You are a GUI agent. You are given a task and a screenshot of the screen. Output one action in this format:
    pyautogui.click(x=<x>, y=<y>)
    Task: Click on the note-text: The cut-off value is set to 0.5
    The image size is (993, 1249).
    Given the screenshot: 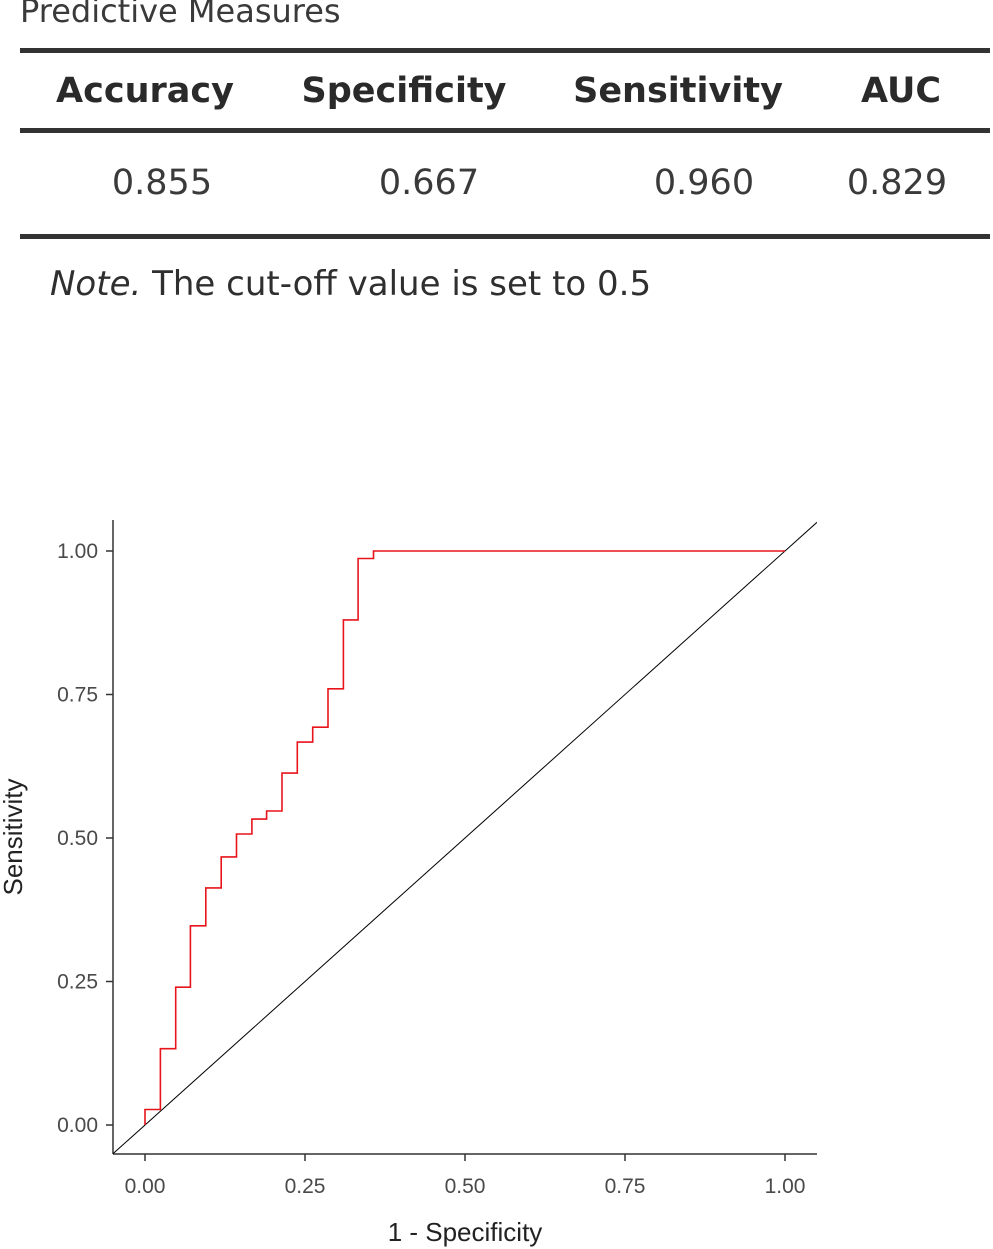 What is the action you would take?
    pyautogui.click(x=396, y=284)
    